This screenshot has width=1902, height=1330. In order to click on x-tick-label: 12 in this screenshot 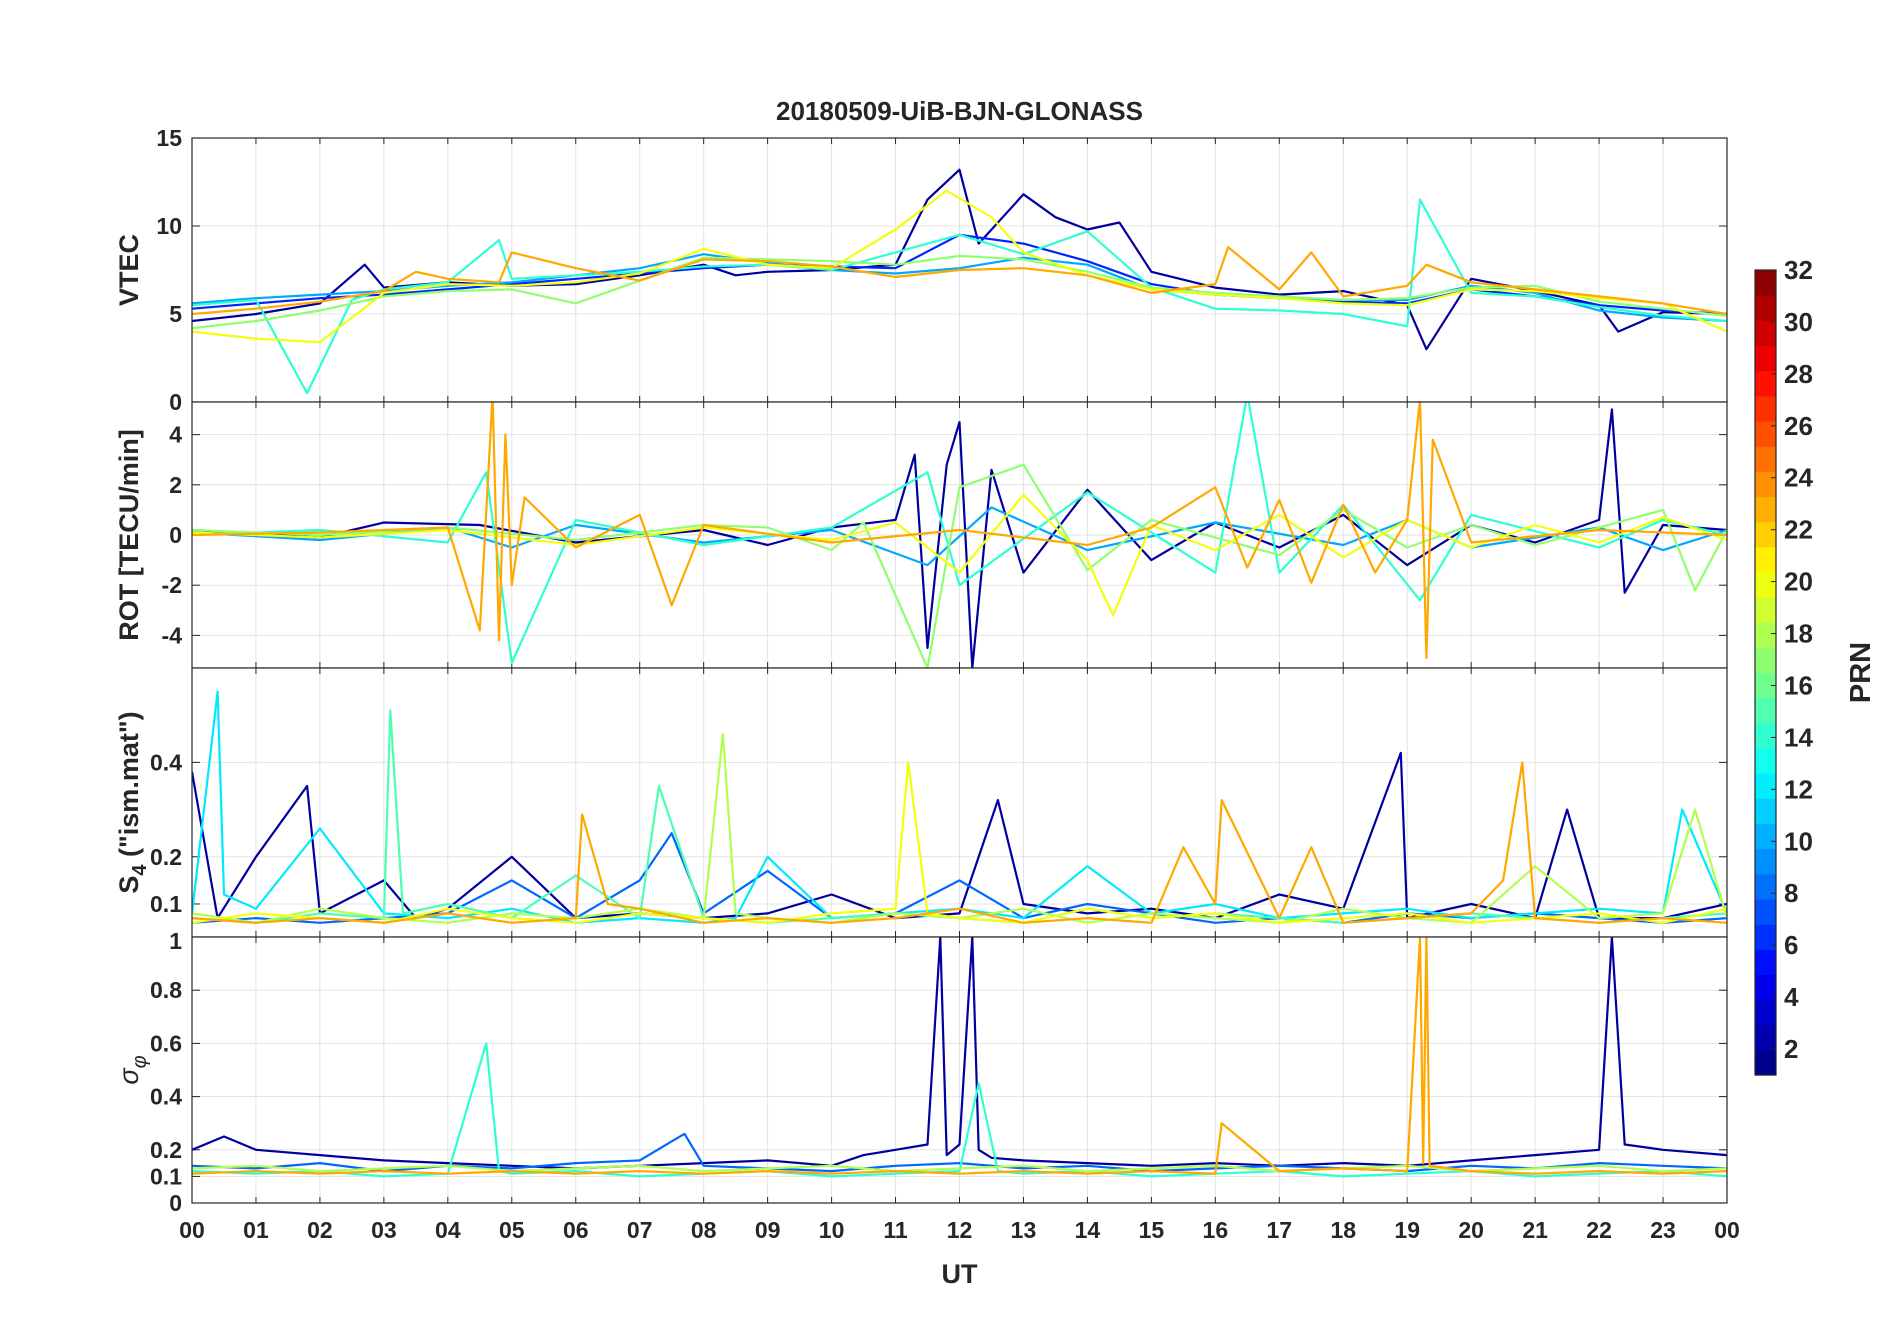, I will do `click(960, 1230)`.